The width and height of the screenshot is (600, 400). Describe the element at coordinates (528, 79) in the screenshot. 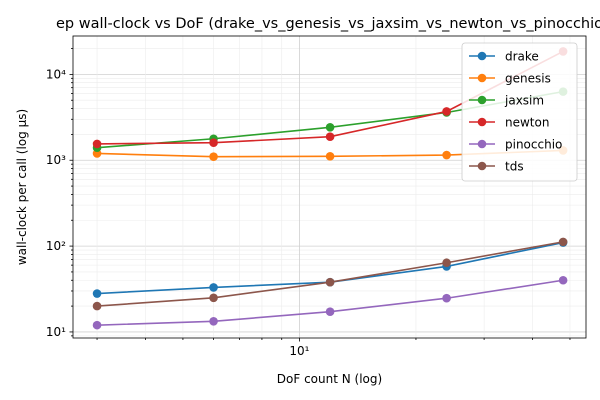

I see `legend-label: genesis` at that location.